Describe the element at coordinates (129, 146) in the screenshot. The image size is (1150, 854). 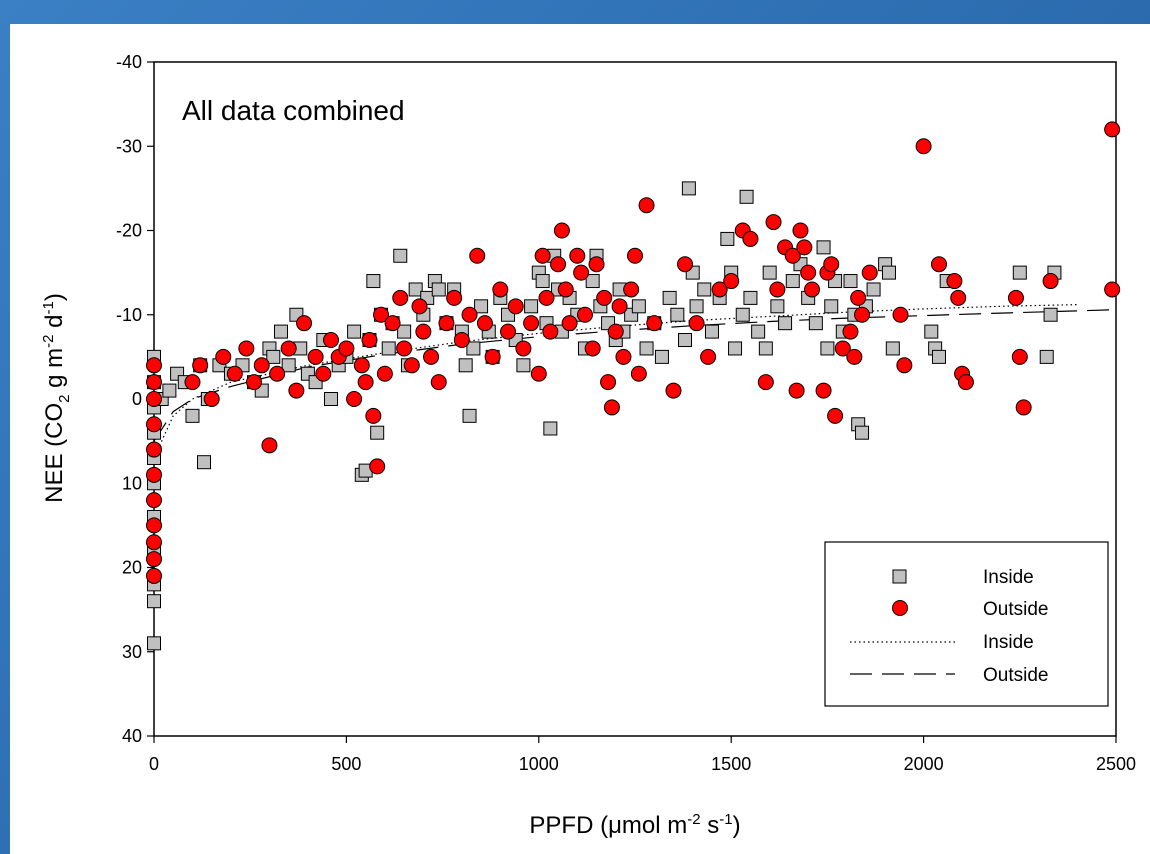
I see `y-tick-label: -30` at that location.